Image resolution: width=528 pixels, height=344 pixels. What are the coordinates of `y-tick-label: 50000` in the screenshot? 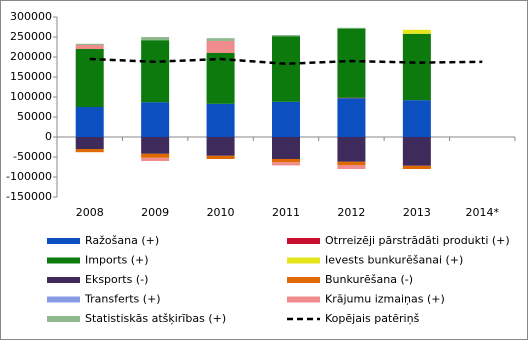 It's located at (34, 116).